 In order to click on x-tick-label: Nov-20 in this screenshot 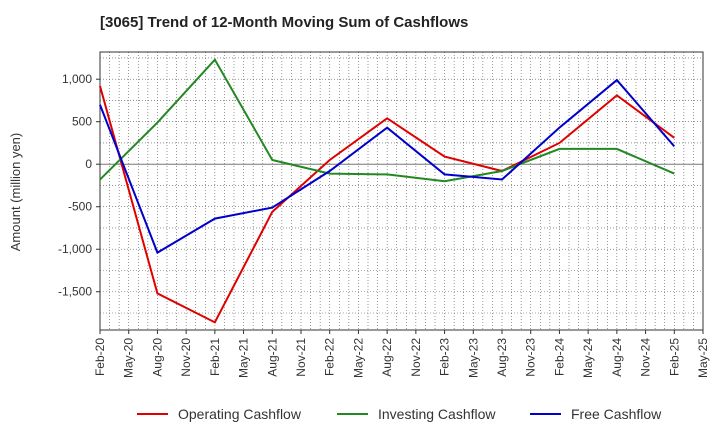, I will do `click(186, 357)`.